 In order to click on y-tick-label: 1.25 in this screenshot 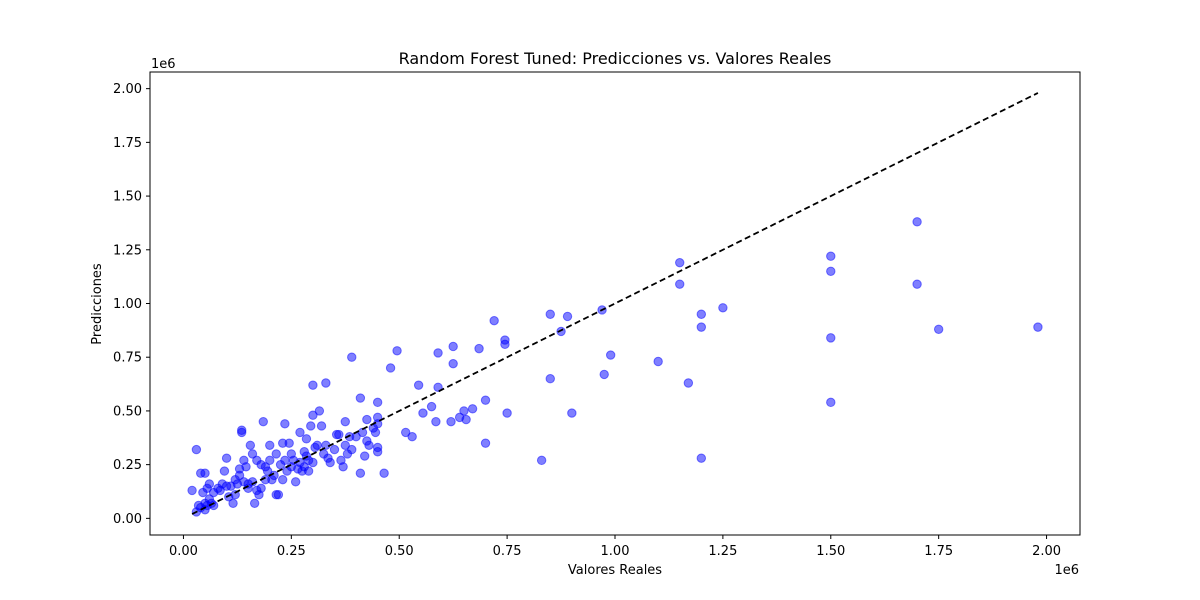, I will do `click(127, 250)`.